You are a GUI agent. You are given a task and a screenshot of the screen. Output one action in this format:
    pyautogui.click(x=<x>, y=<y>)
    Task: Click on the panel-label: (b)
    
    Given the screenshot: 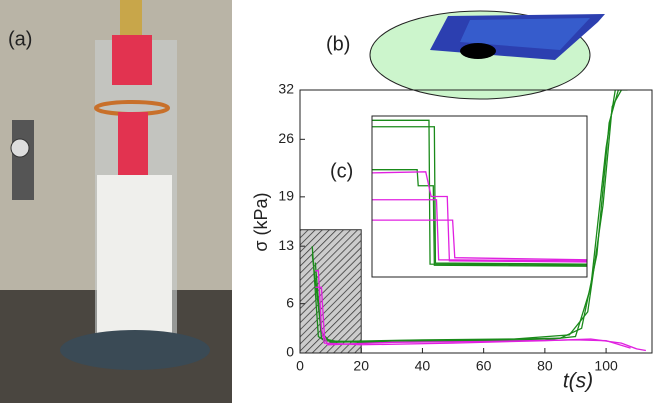 What is the action you would take?
    pyautogui.click(x=338, y=44)
    